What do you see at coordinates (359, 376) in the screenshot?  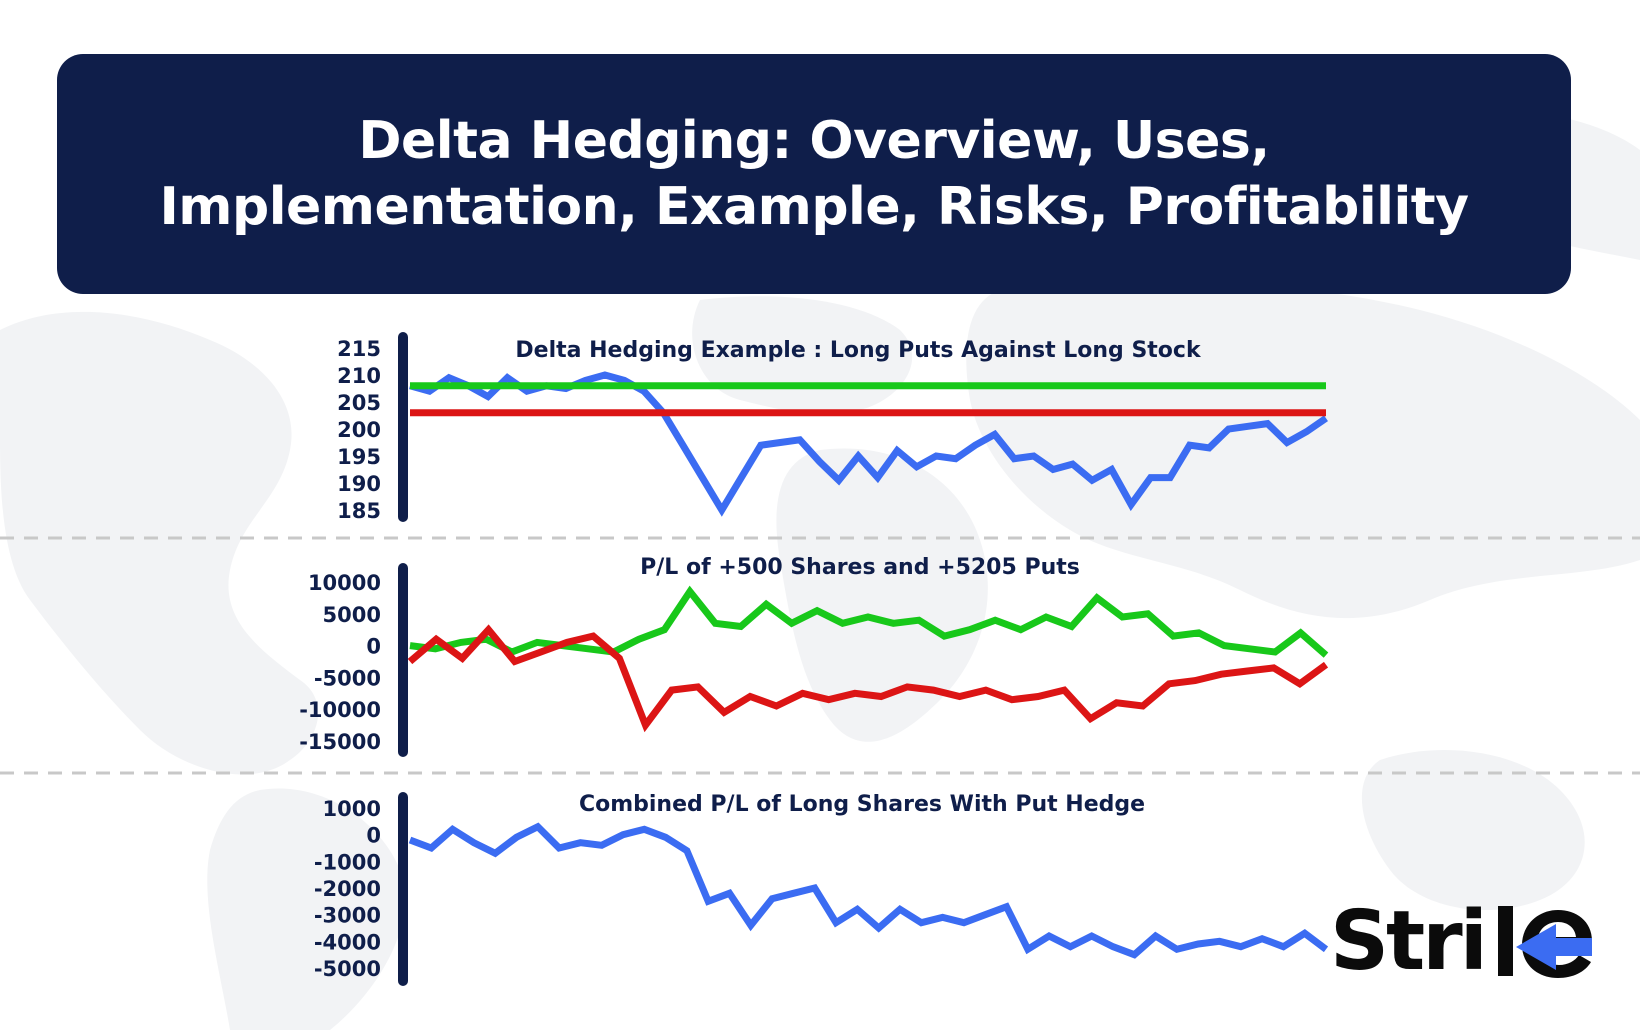 I see `chart-1-tick-label: 210` at bounding box center [359, 376].